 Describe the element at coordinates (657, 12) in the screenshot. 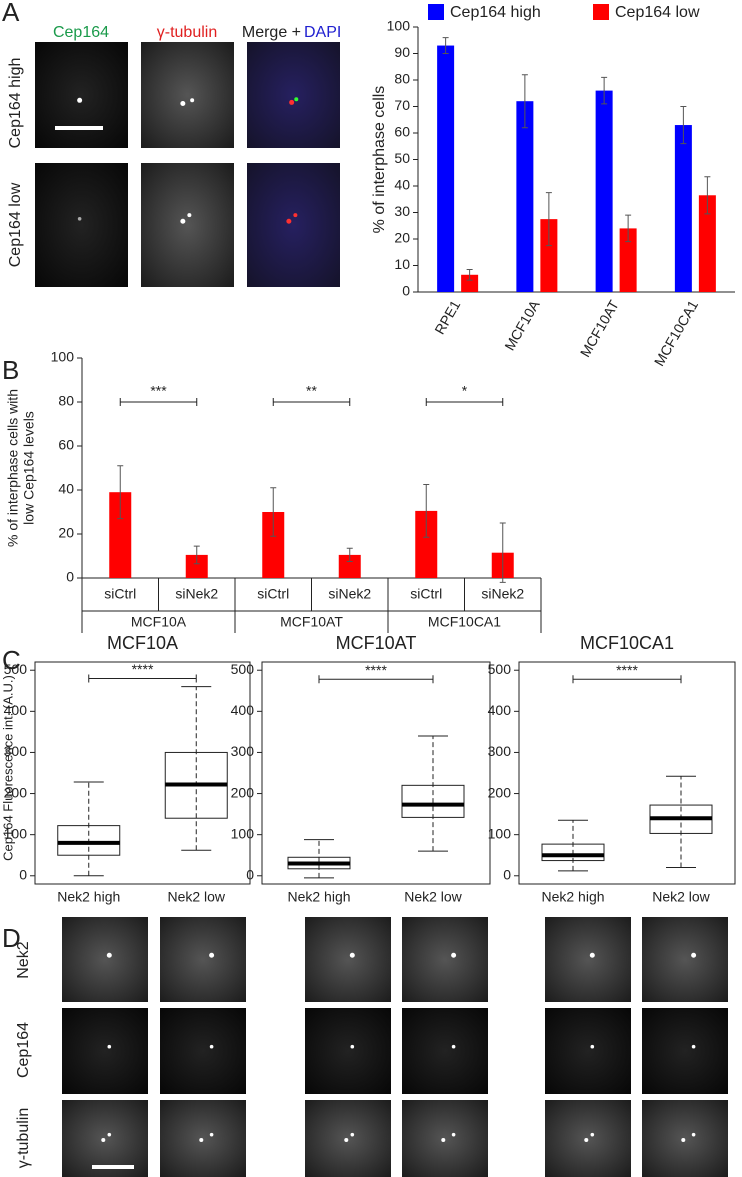

I see `legend-label: Cep164 low` at that location.